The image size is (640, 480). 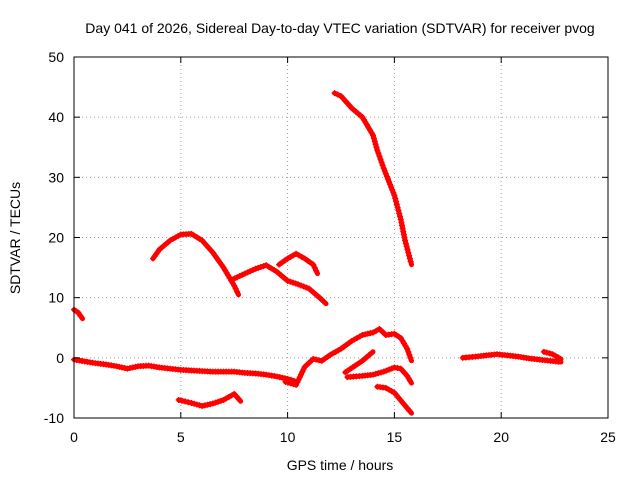 I want to click on y-tick-label: 40, so click(x=56, y=117).